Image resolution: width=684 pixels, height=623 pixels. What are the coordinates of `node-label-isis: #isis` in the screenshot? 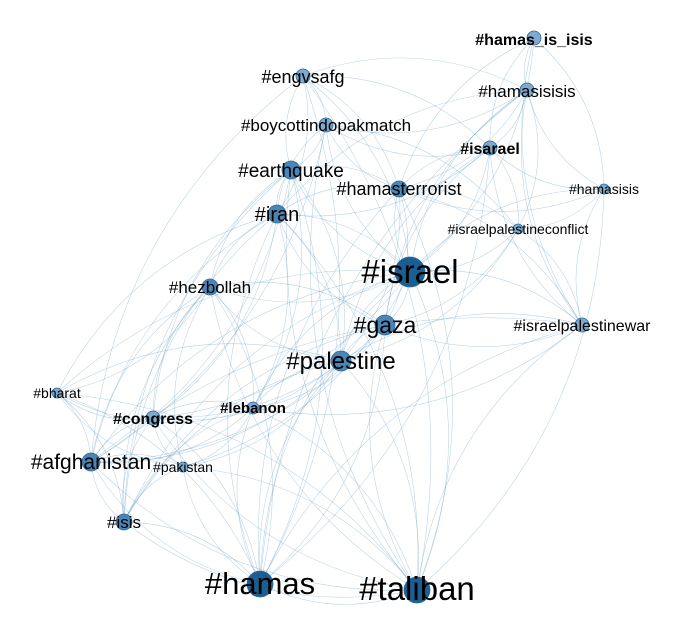 It's located at (124, 522).